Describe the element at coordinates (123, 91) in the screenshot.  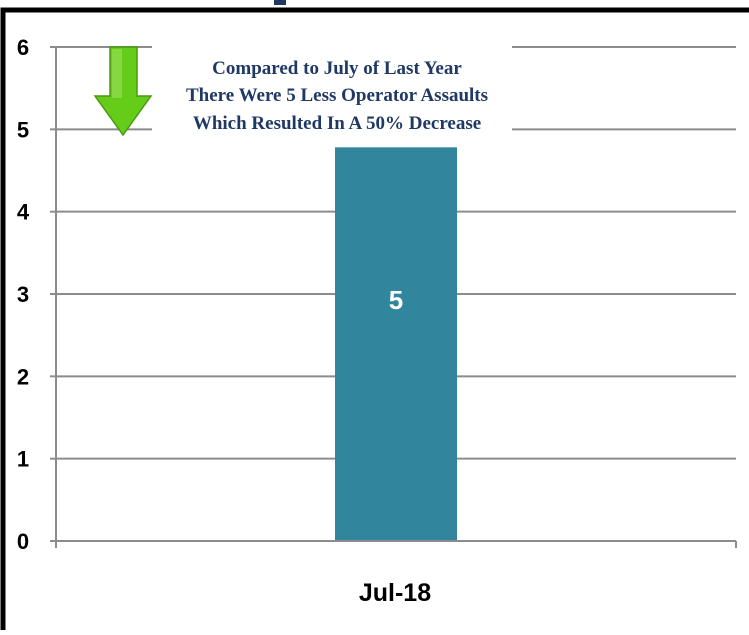
I see `down-arrow-icon` at that location.